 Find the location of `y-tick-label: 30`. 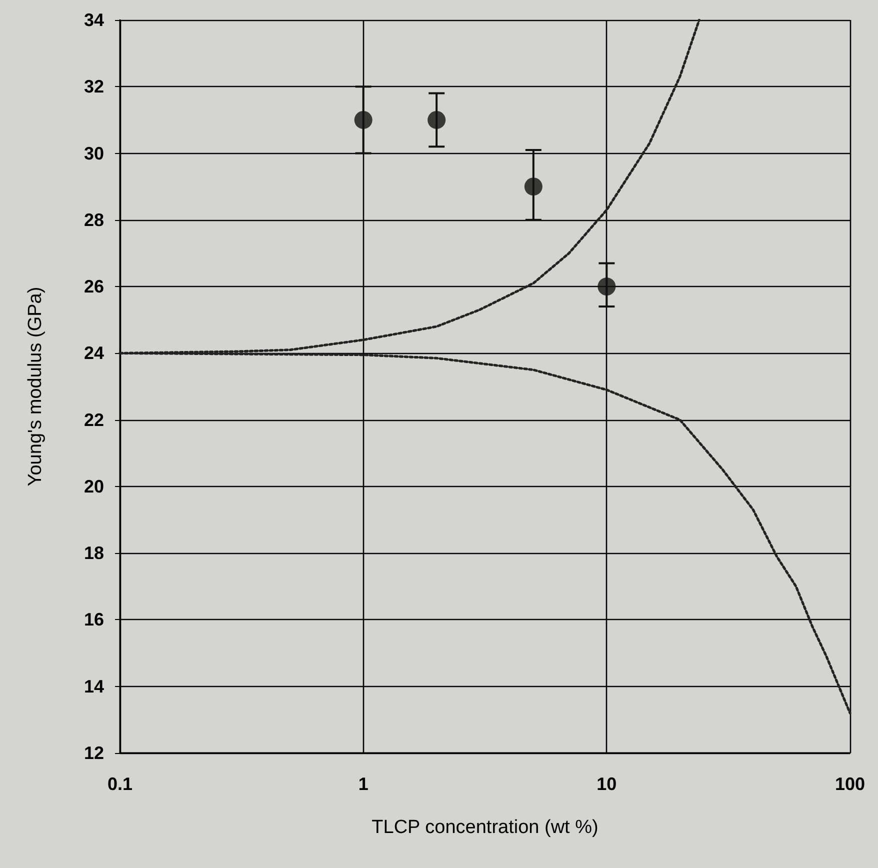

y-tick-label: 30 is located at coordinates (94, 153).